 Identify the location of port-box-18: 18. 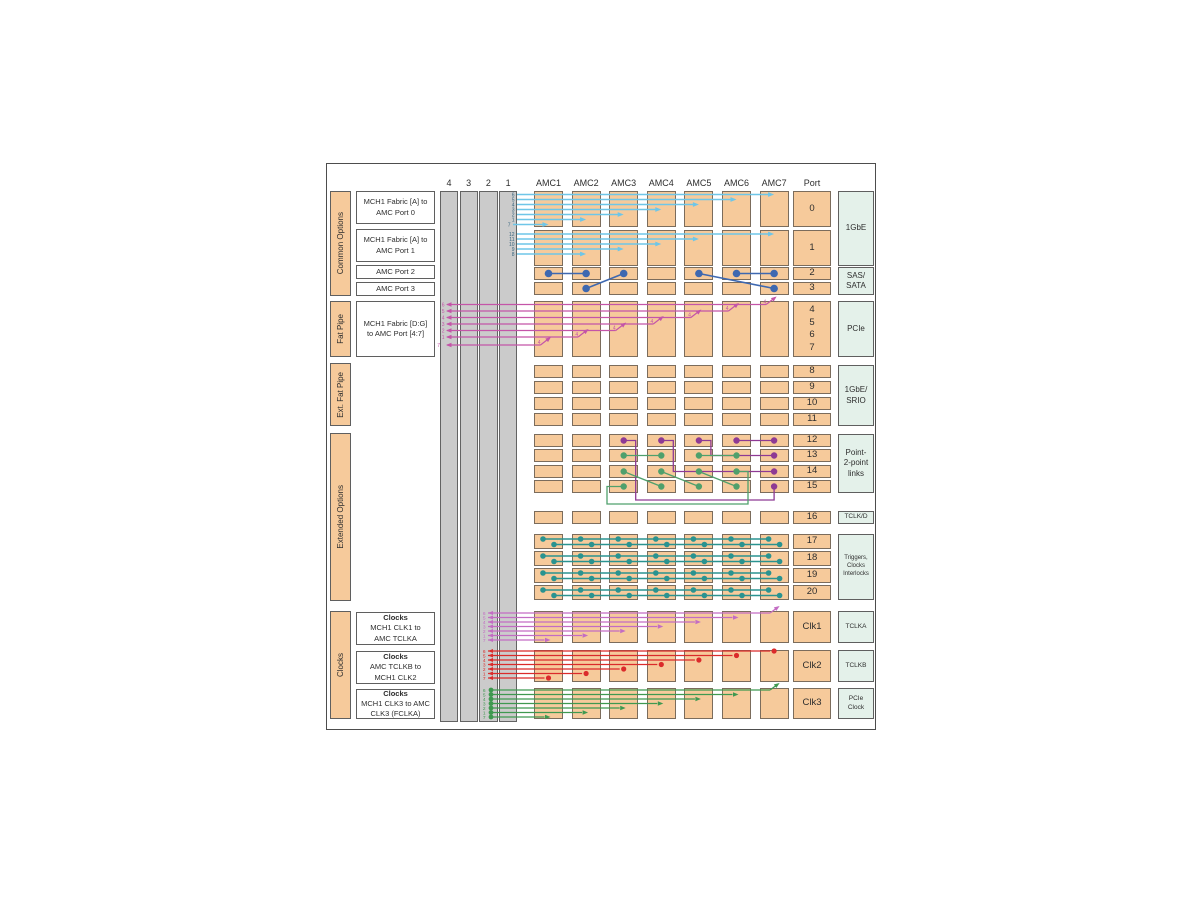
(812, 558).